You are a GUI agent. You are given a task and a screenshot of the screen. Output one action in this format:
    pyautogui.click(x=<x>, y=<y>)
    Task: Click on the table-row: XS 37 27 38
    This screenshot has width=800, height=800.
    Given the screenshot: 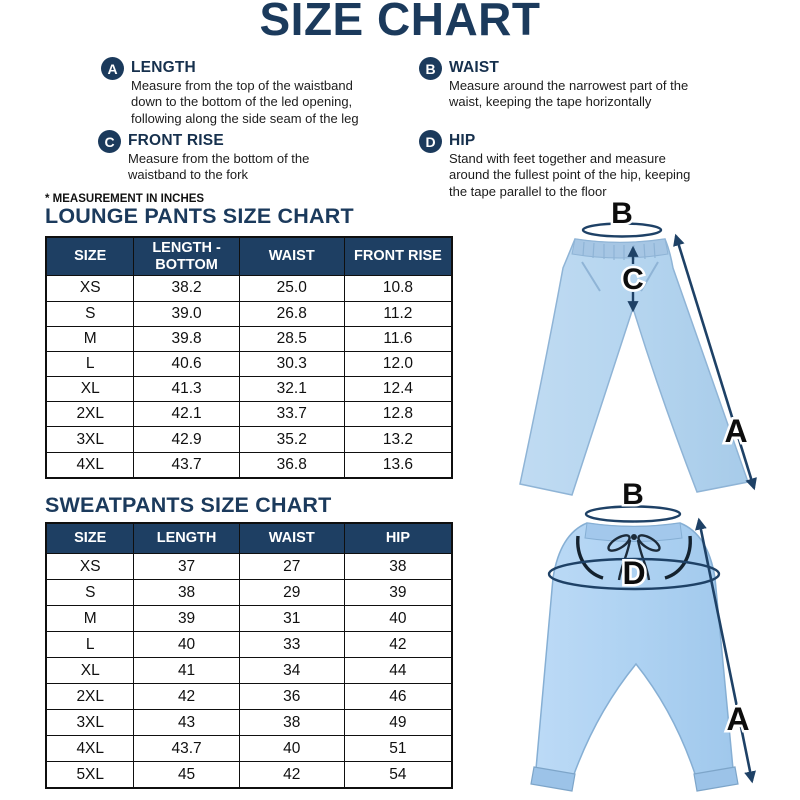 What is the action you would take?
    pyautogui.click(x=249, y=566)
    